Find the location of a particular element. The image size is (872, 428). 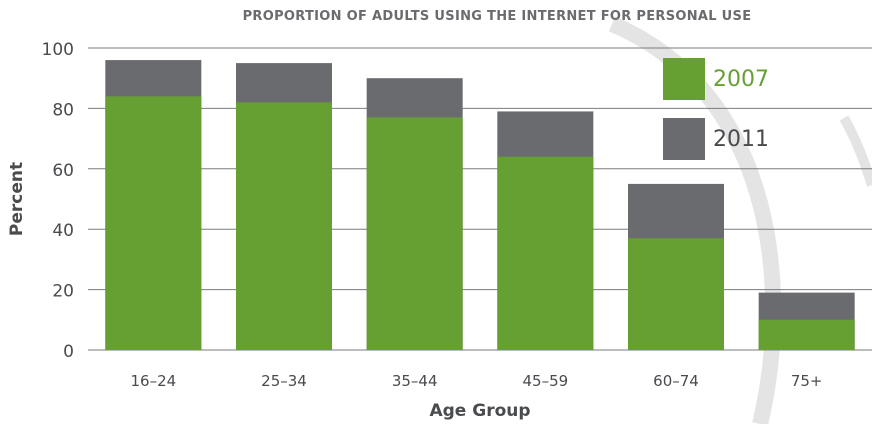

y-tick-label: 0 is located at coordinates (68, 352).